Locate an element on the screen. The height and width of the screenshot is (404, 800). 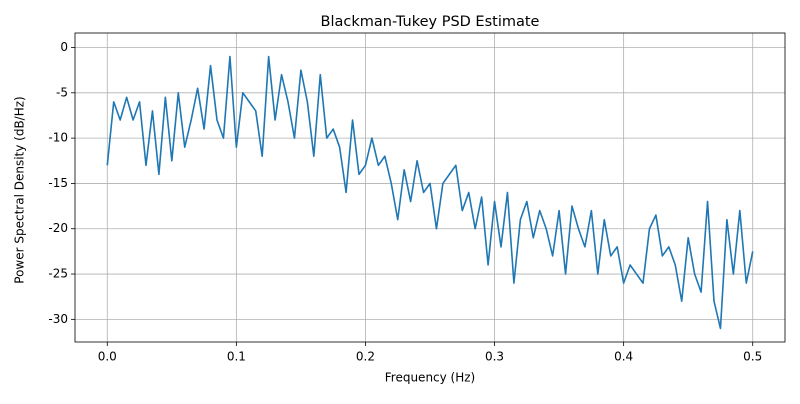
chart-title: Blackman-Tukey PSD Estimate is located at coordinates (430, 22).